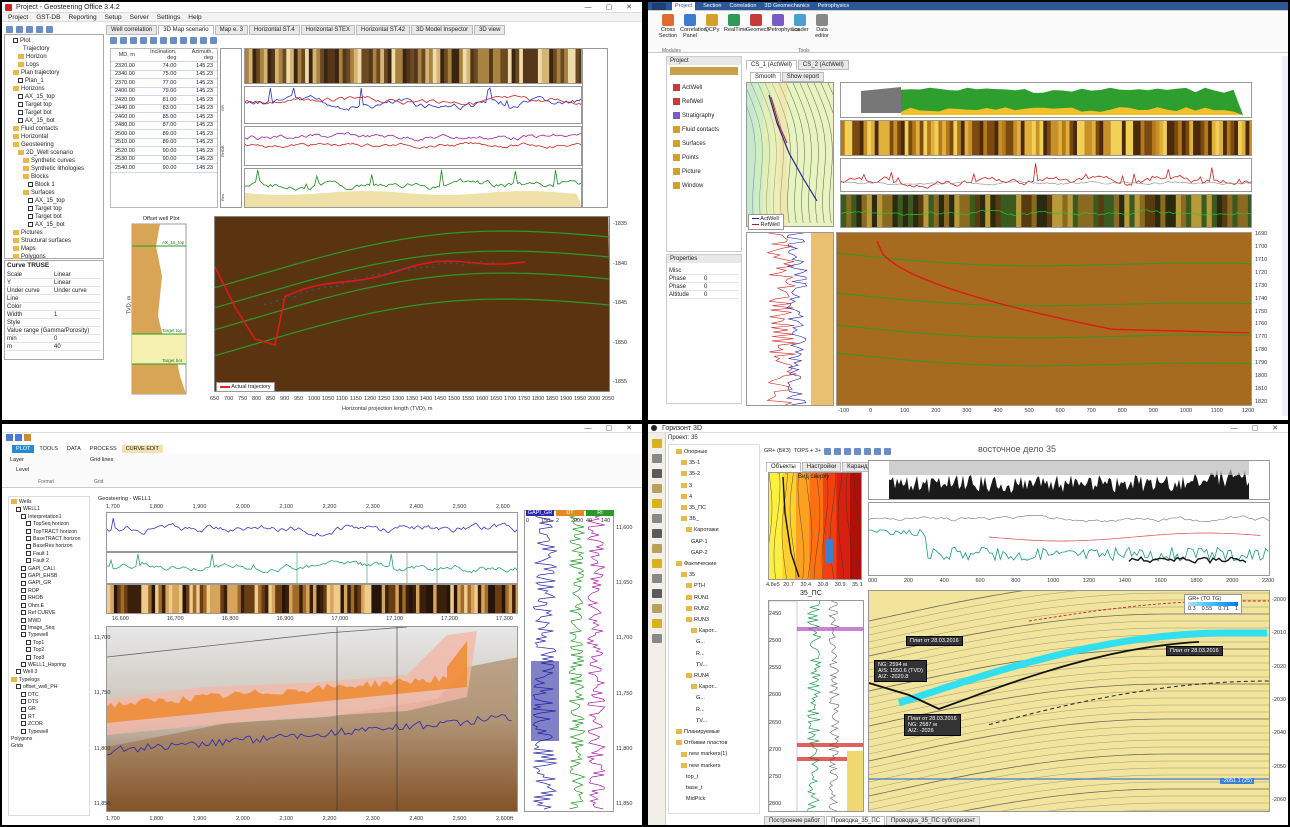 The width and height of the screenshot is (1290, 827). I want to click on tree-item: Plot, so click(46, 41).